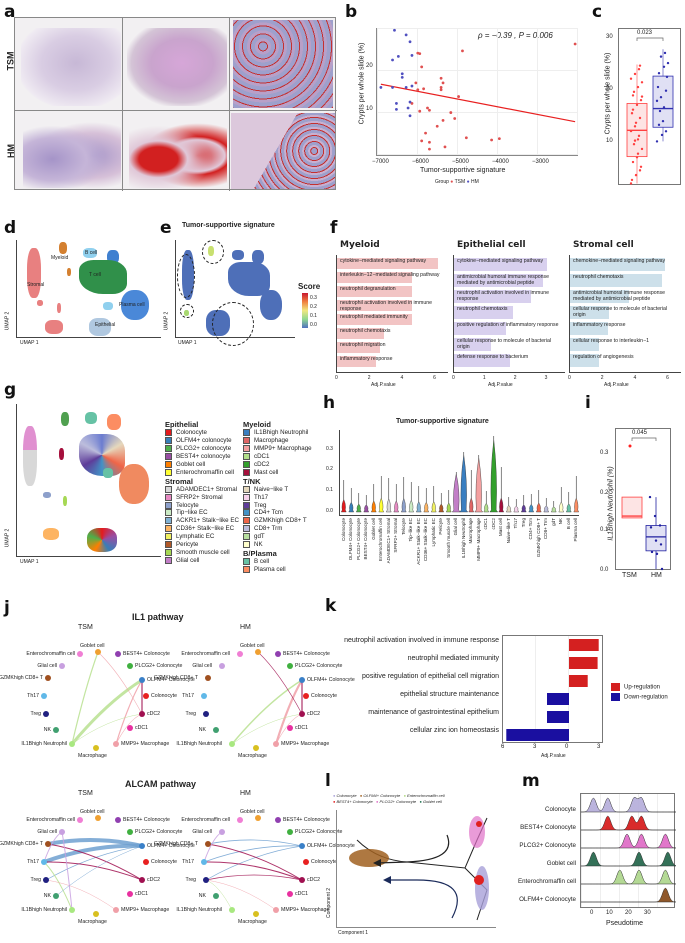 The image size is (685, 943). What do you see at coordinates (418, 541) in the screenshot?
I see `violin-label: ACKR1+ Stalk−like EC` at bounding box center [418, 541].